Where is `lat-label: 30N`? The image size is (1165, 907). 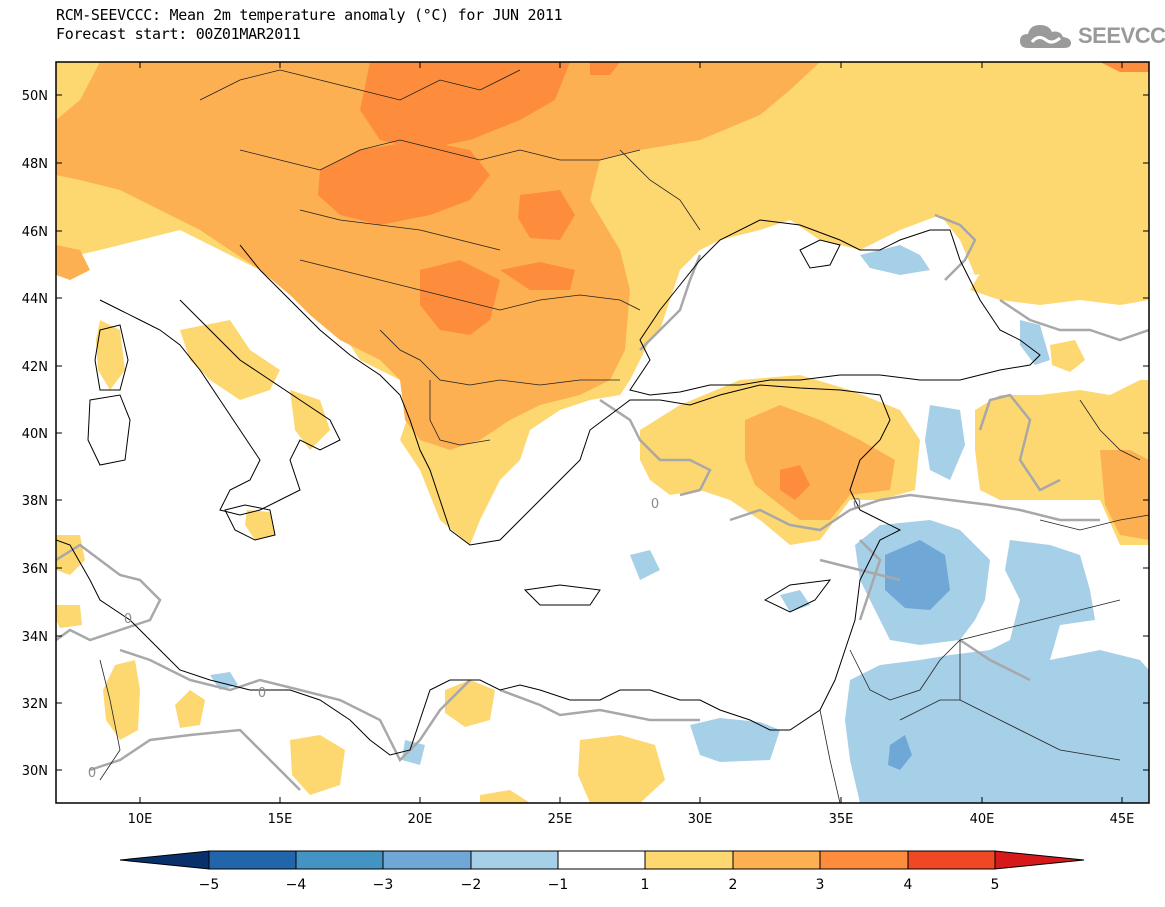
lat-label: 30N is located at coordinates (35, 771).